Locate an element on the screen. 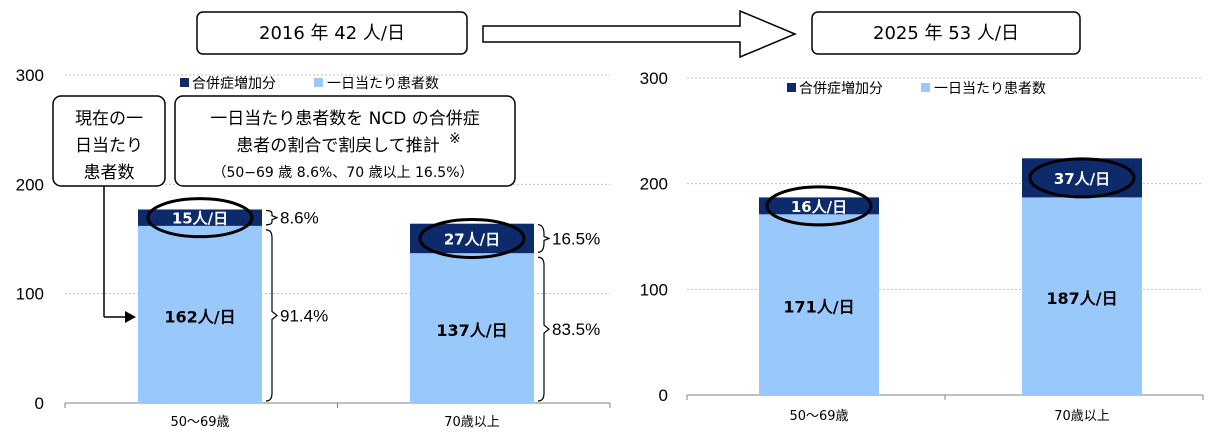 The image size is (1223, 435). header-right-text: 2025 年 53 人/日 is located at coordinates (946, 33).